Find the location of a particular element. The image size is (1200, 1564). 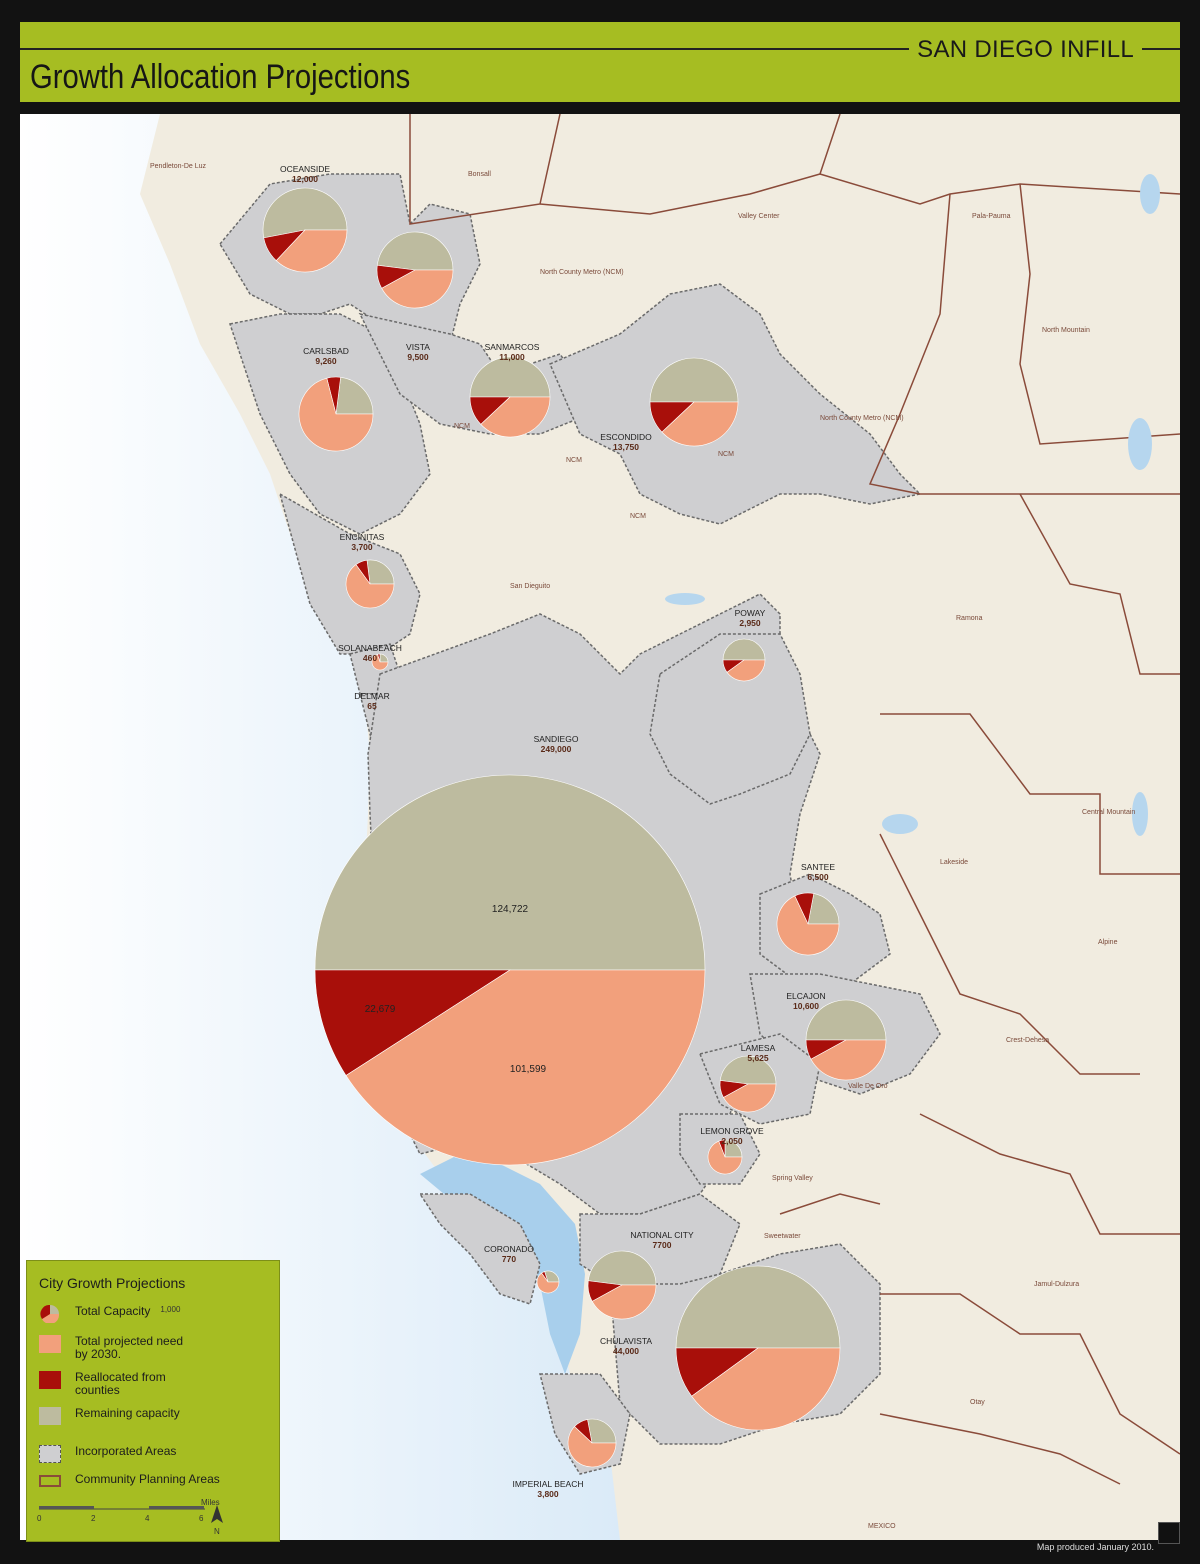

place-label: Alpine is located at coordinates (1108, 942).